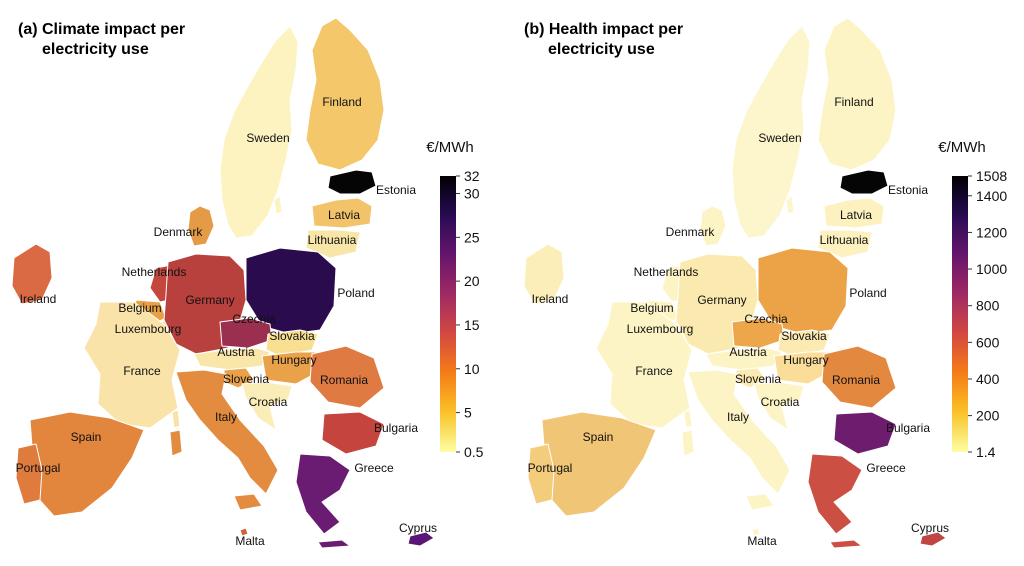 The width and height of the screenshot is (1024, 566). Describe the element at coordinates (867, 293) in the screenshot. I see `label-poland: Poland` at that location.